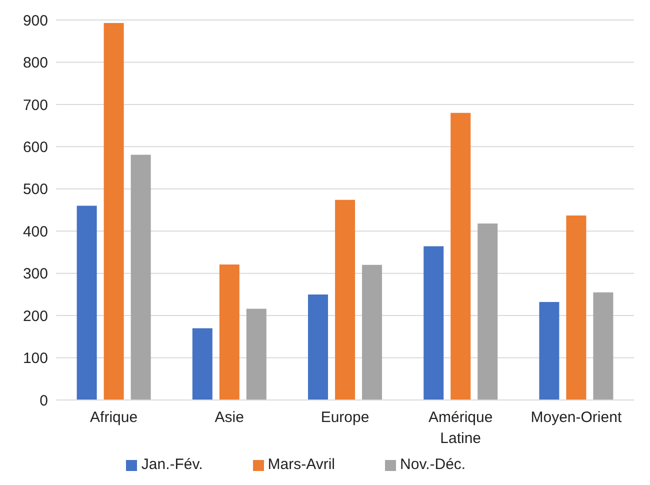  I want to click on y-tick-label: 600, so click(35, 147).